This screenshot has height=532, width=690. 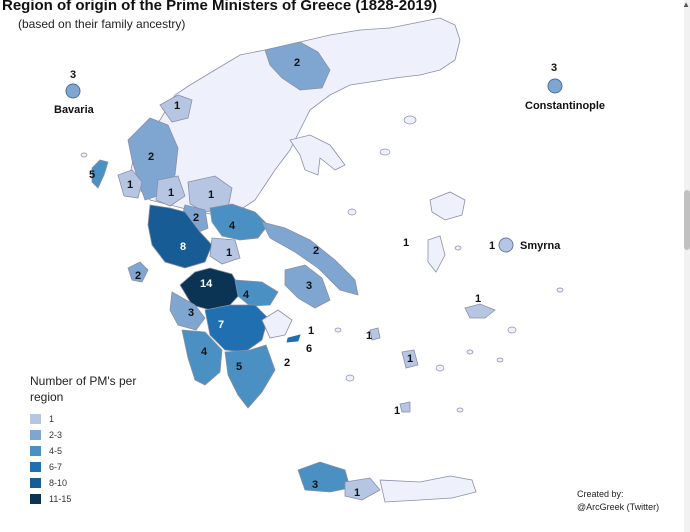 I want to click on region-macedonia-east, so click(x=297, y=66).